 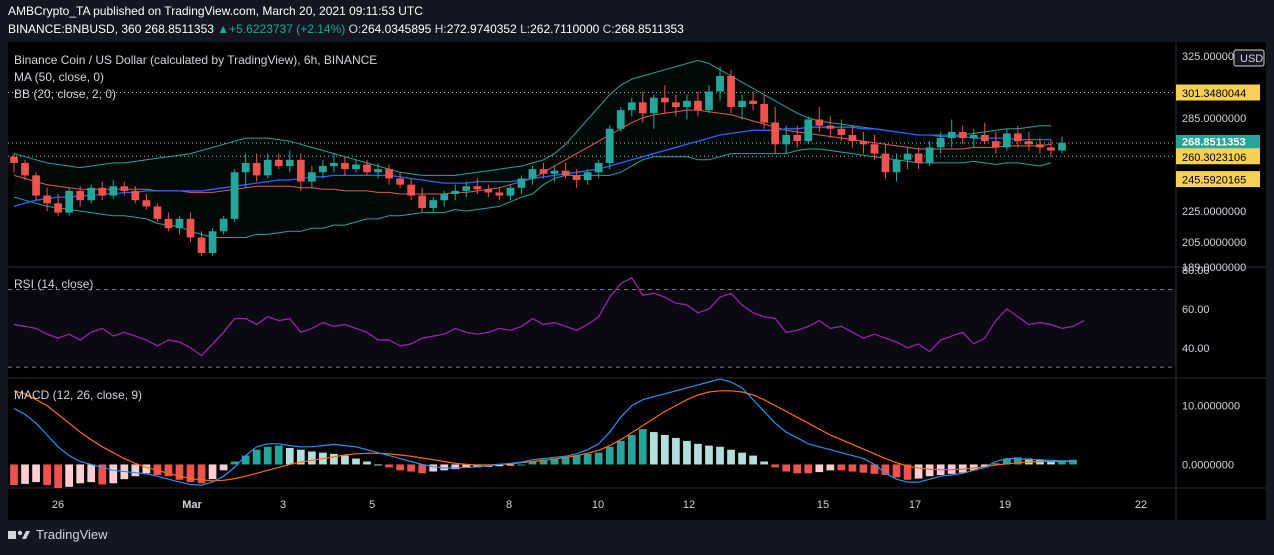 I want to click on time-tick-label: 26, so click(x=58, y=505).